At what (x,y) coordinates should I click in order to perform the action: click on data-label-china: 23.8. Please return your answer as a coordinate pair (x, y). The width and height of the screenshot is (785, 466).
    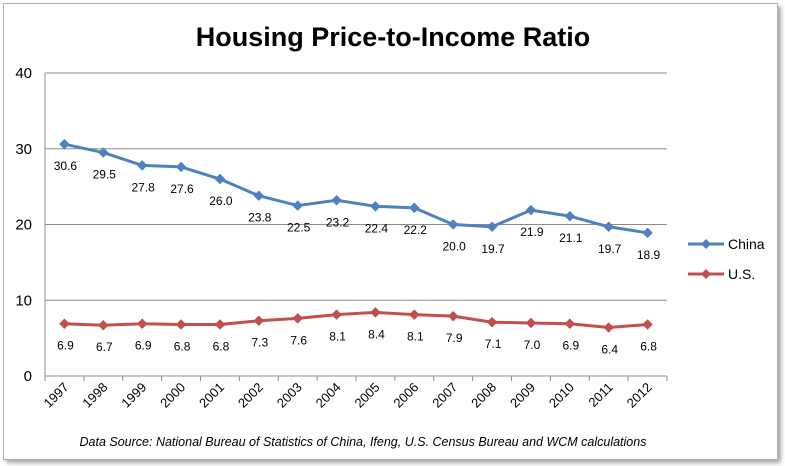
    Looking at the image, I should click on (260, 218).